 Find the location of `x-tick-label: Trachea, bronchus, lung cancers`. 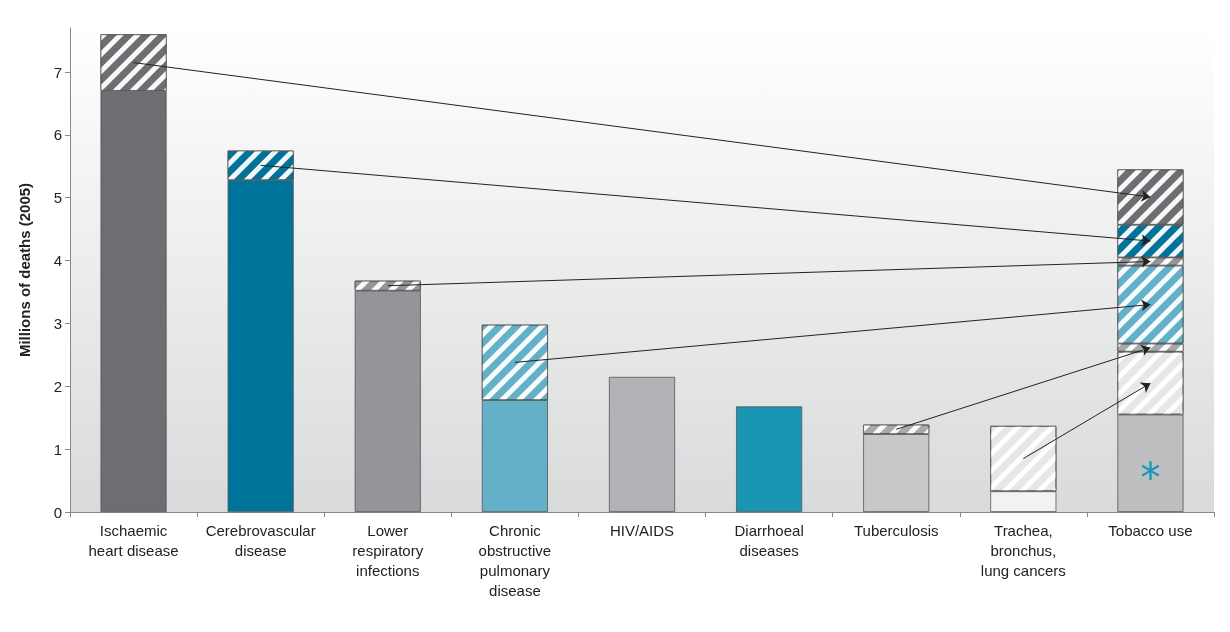

x-tick-label: Trachea, bronchus, lung cancers is located at coordinates (1023, 550).